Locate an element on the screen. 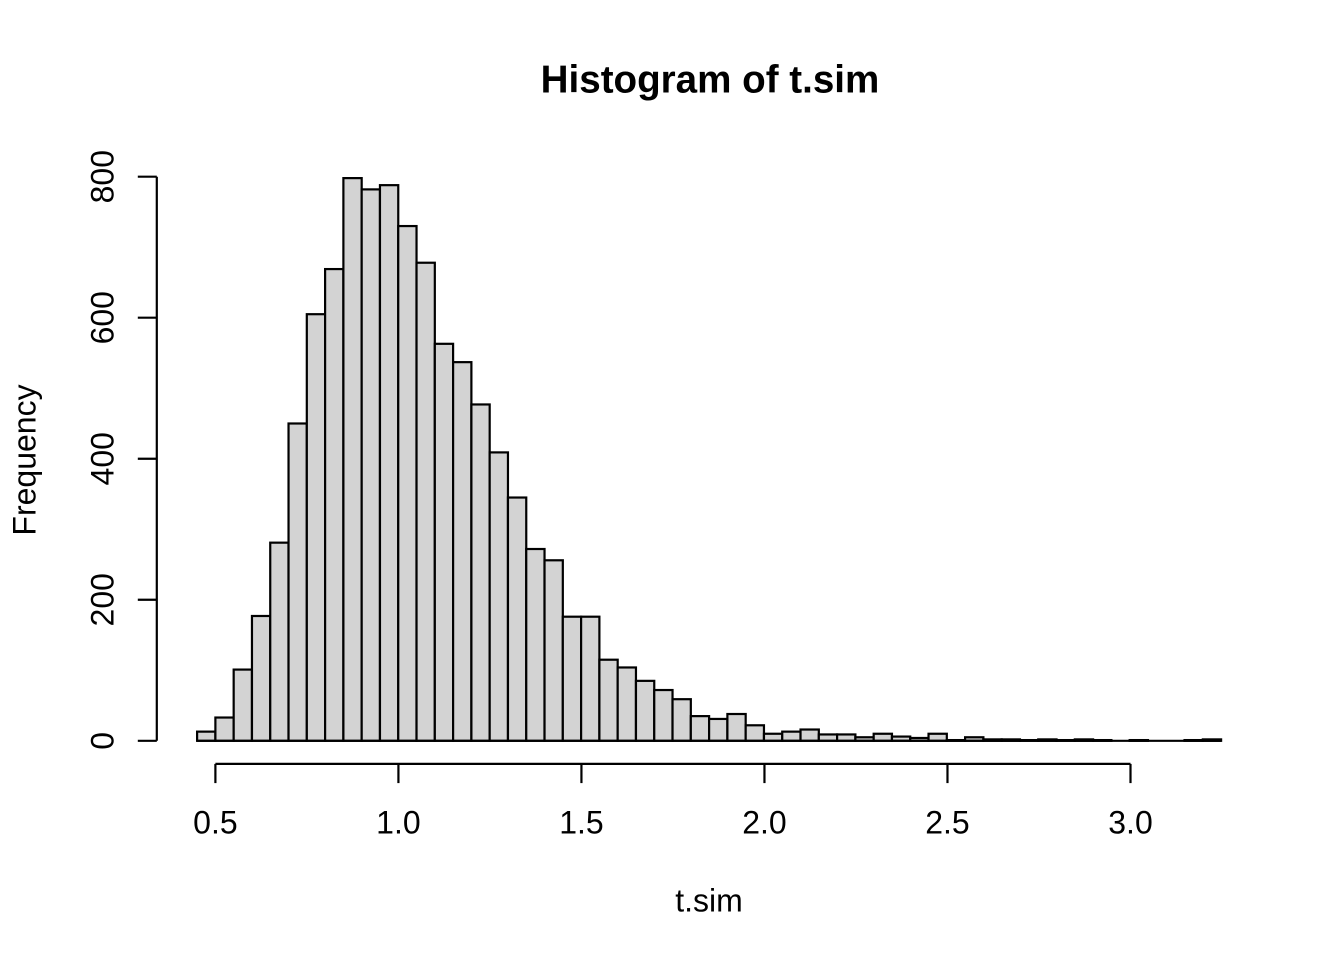 This screenshot has height=960, width=1344. svg-text: 0.5 is located at coordinates (215, 823).